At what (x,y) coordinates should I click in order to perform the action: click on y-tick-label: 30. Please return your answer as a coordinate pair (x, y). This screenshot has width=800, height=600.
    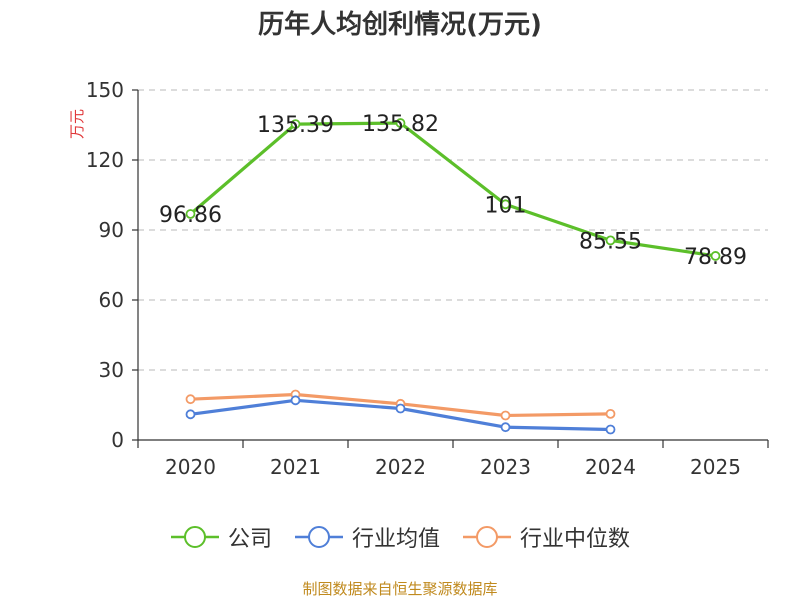
    Looking at the image, I should click on (111, 370).